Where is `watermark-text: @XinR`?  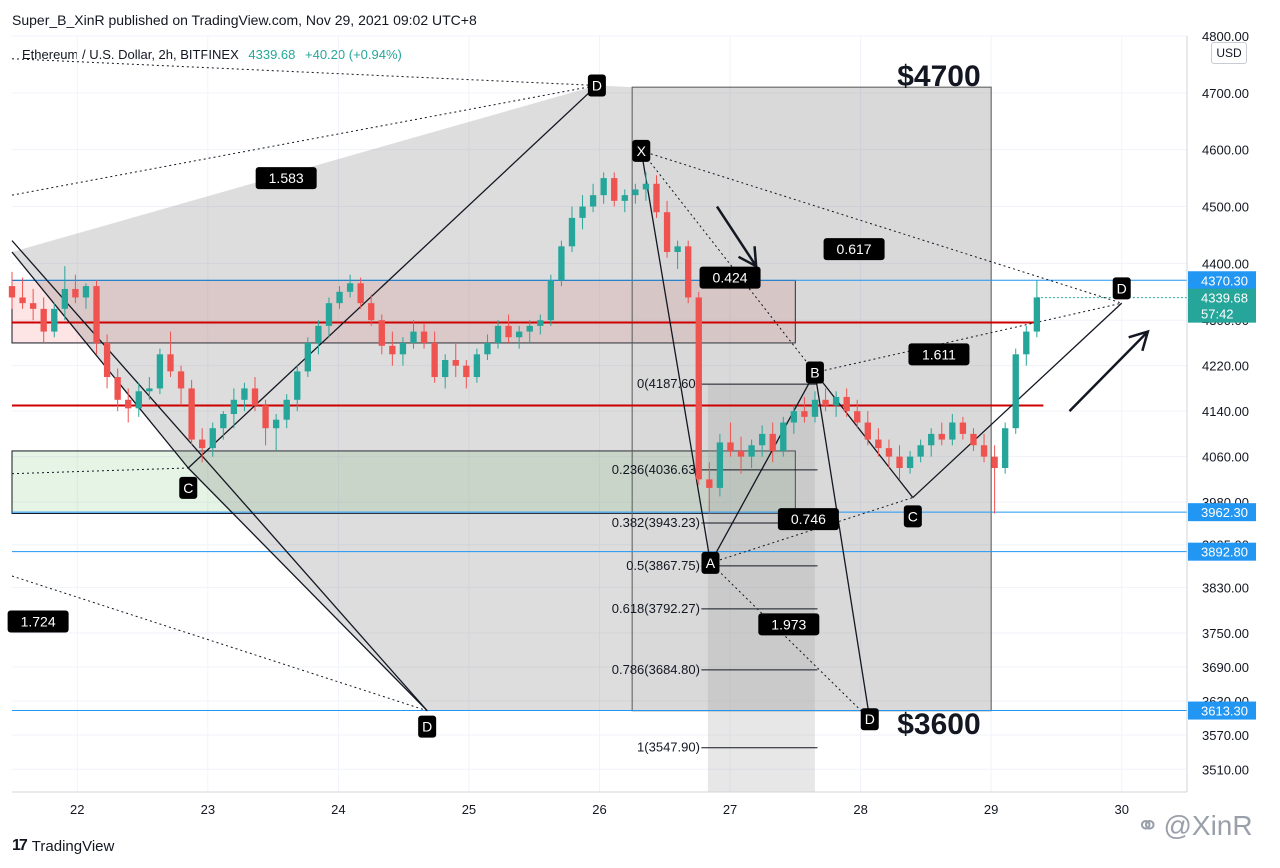
watermark-text: @XinR is located at coordinates (1208, 825).